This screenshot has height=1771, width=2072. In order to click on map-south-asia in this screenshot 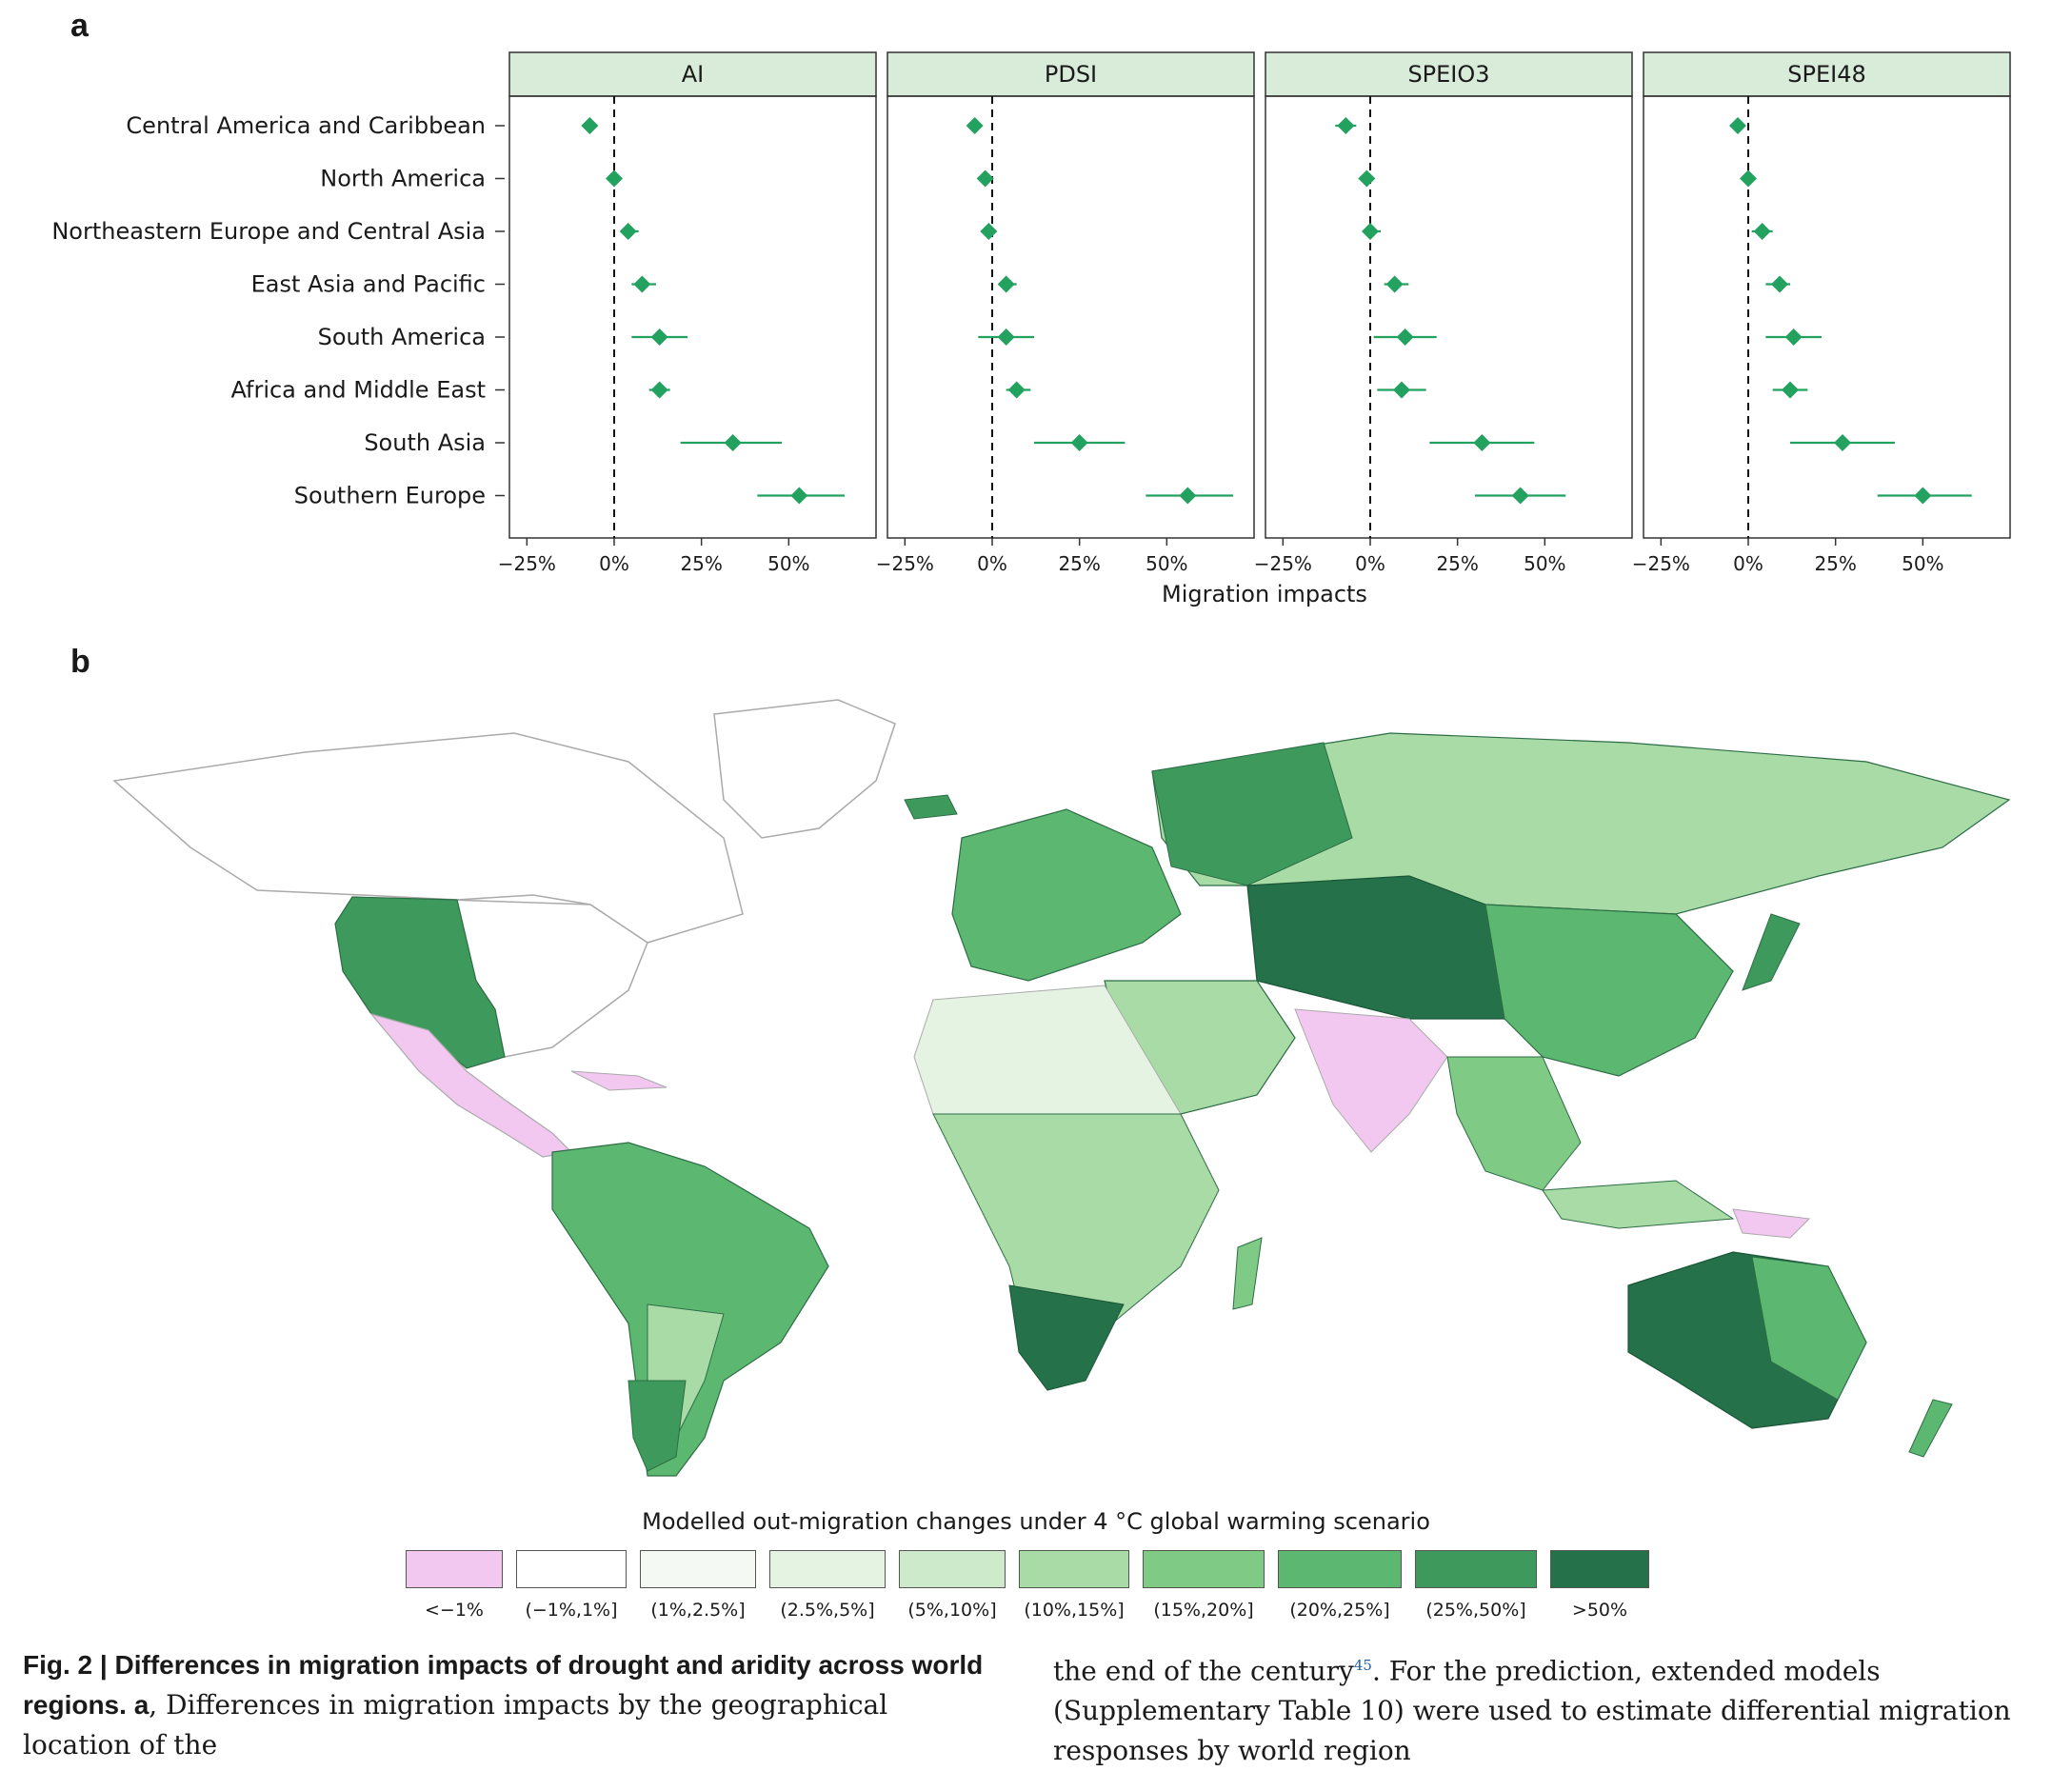, I will do `click(1371, 1080)`.